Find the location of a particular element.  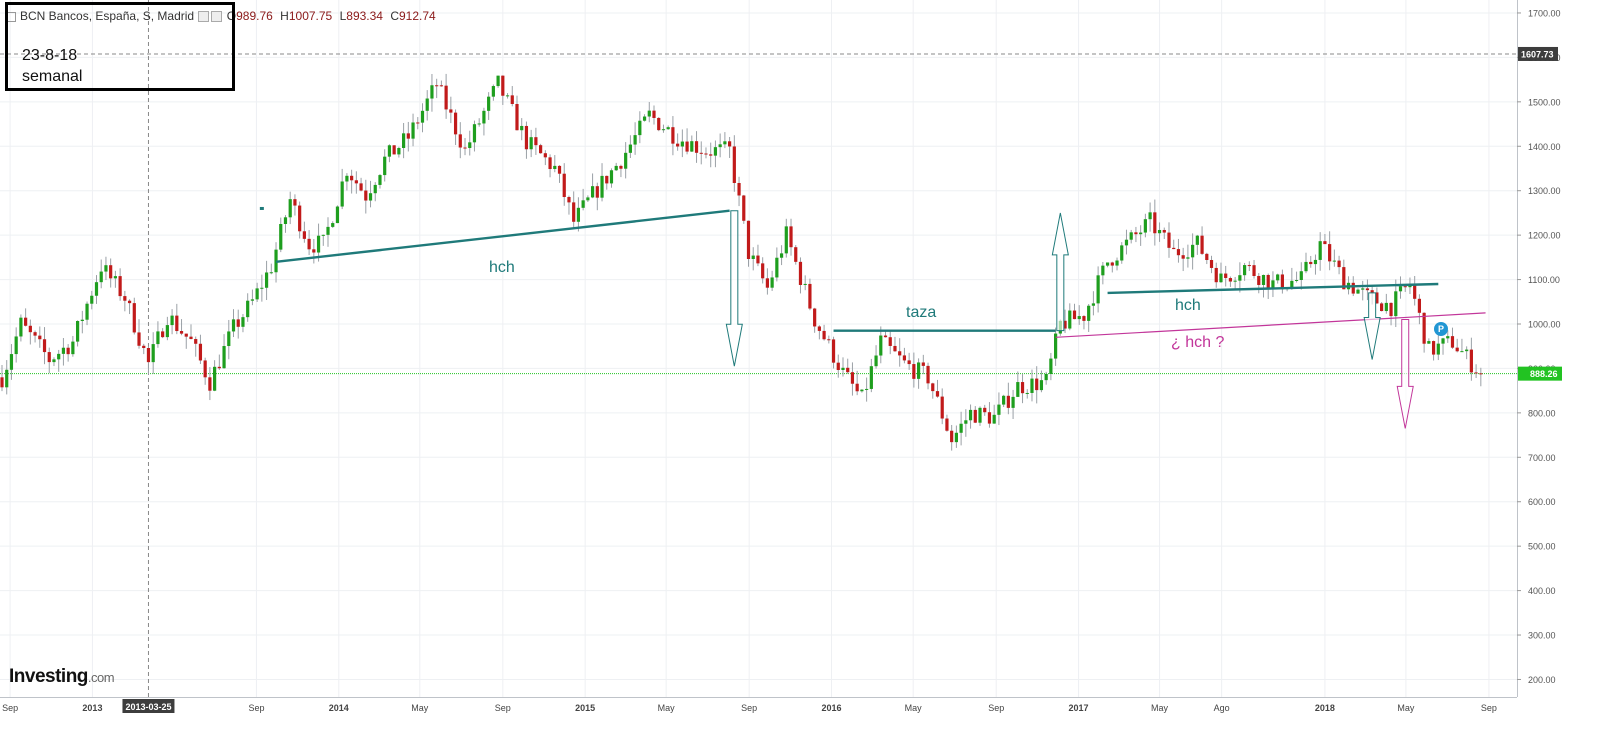

annotation-hch-right: hch is located at coordinates (1188, 305).